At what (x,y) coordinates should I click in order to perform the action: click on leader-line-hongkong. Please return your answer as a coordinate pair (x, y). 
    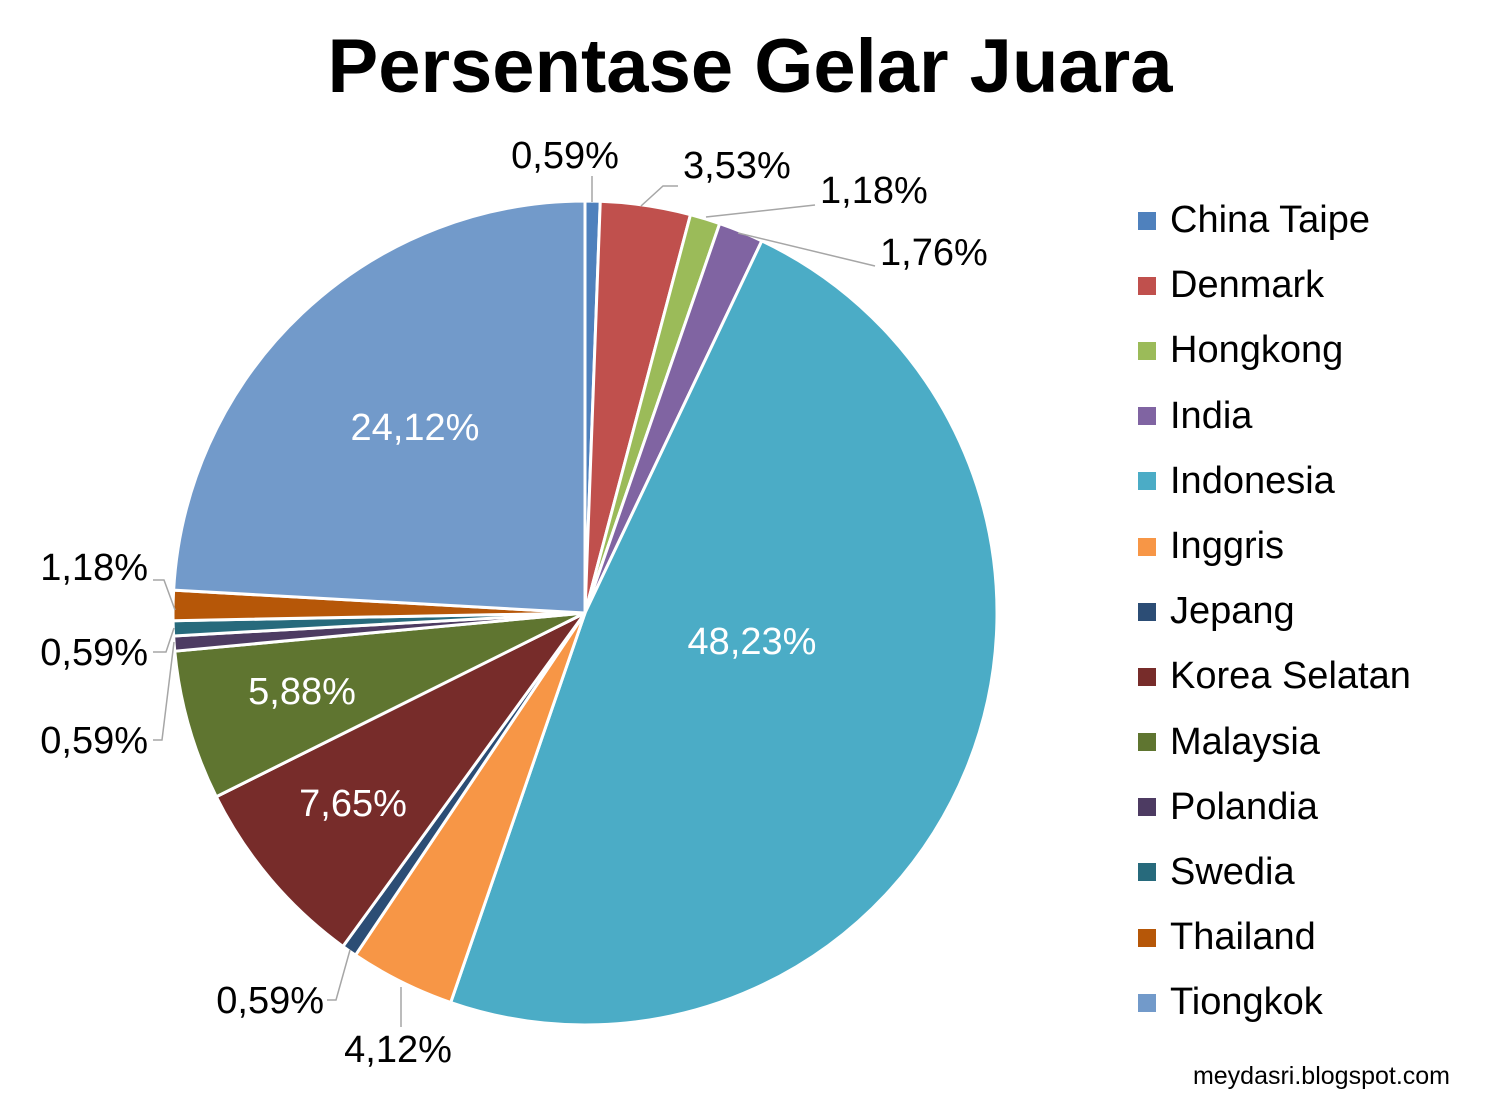
    Looking at the image, I should click on (760, 211).